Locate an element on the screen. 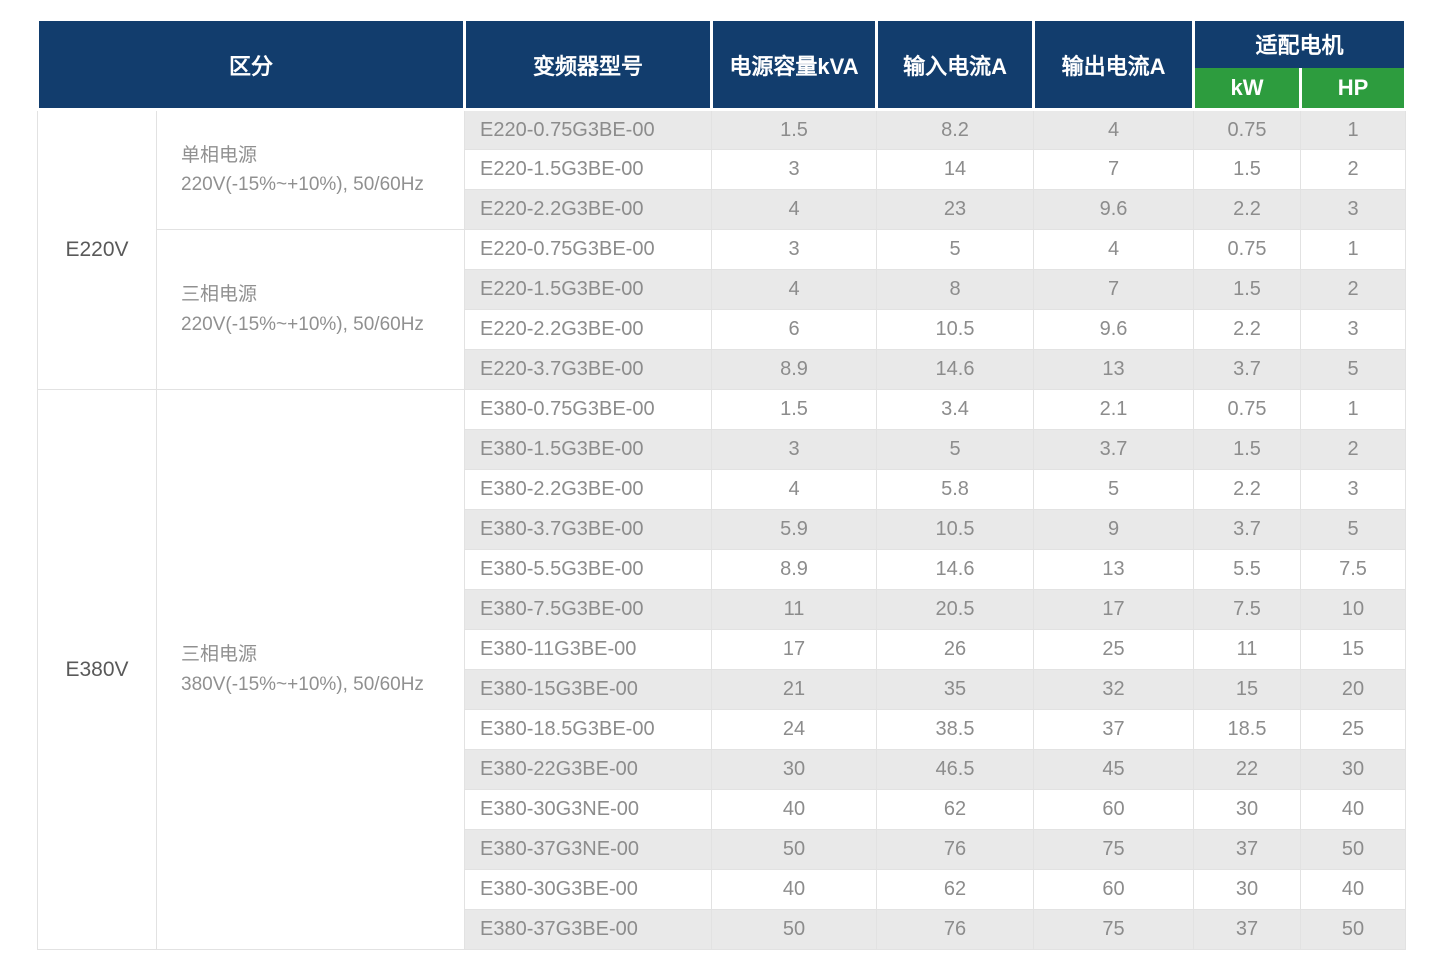  output-current-cell: 37 is located at coordinates (1114, 729).